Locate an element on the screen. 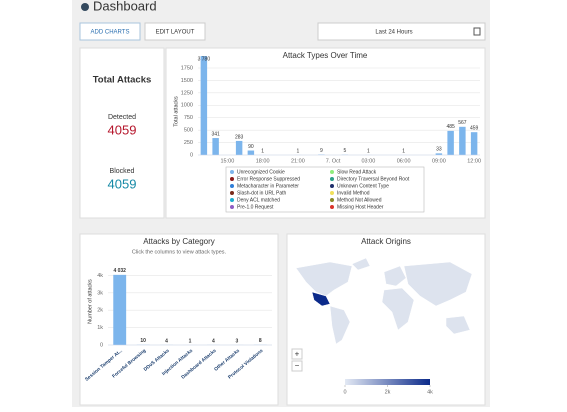 The width and height of the screenshot is (567, 412). chart-title: Attack Types Over Time is located at coordinates (325, 55).